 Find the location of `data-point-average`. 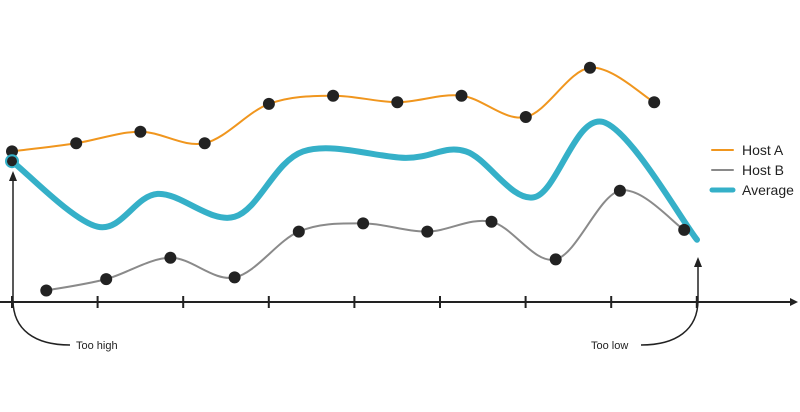

data-point-average is located at coordinates (12, 161).